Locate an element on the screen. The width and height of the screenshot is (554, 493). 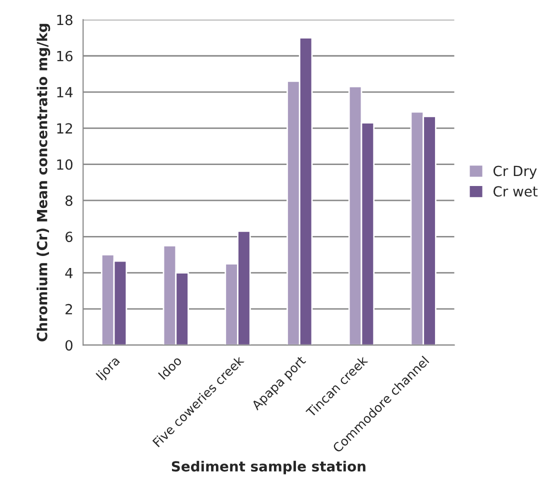
y-tick-label: 0 is located at coordinates (68, 345).